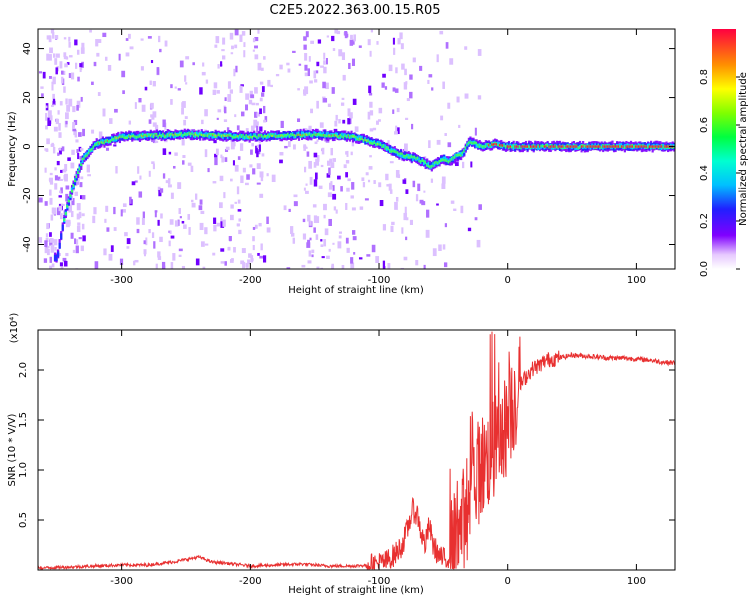 The width and height of the screenshot is (750, 600). What do you see at coordinates (719, 173) in the screenshot?
I see `colorbar-ticks: 0.0 0.2 0.4 0.6 0.8` at bounding box center [719, 173].